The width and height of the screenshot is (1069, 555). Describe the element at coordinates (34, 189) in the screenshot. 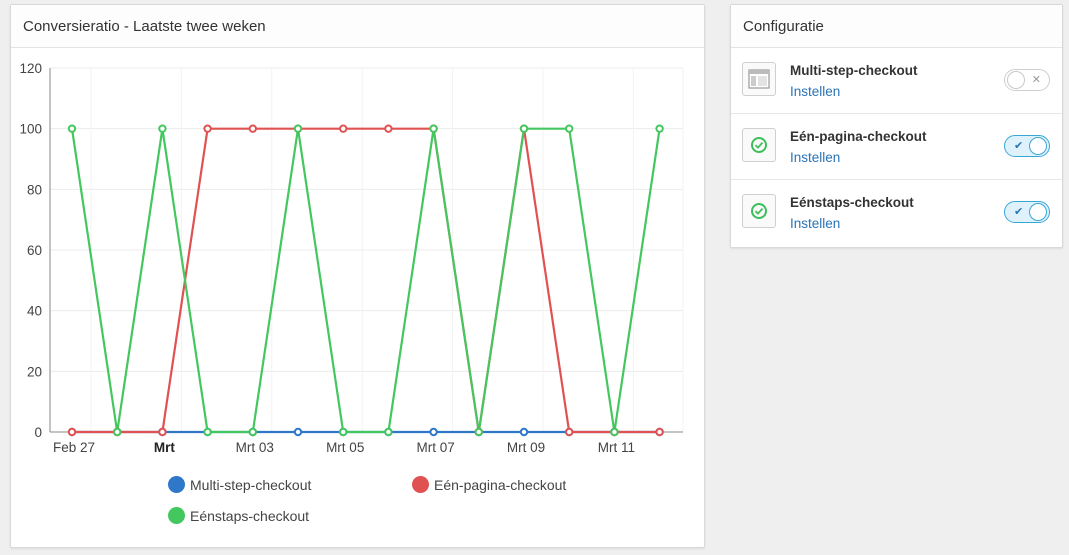

I see `y-tick-label: 80` at that location.